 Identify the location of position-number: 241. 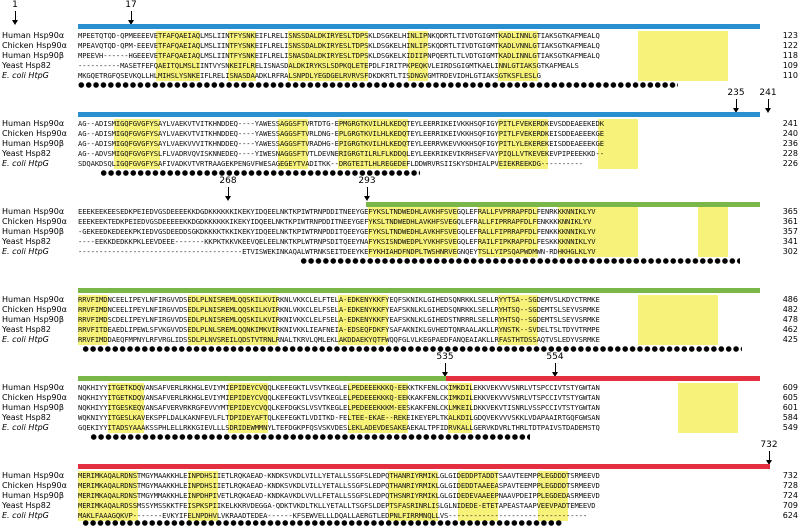
(768, 93).